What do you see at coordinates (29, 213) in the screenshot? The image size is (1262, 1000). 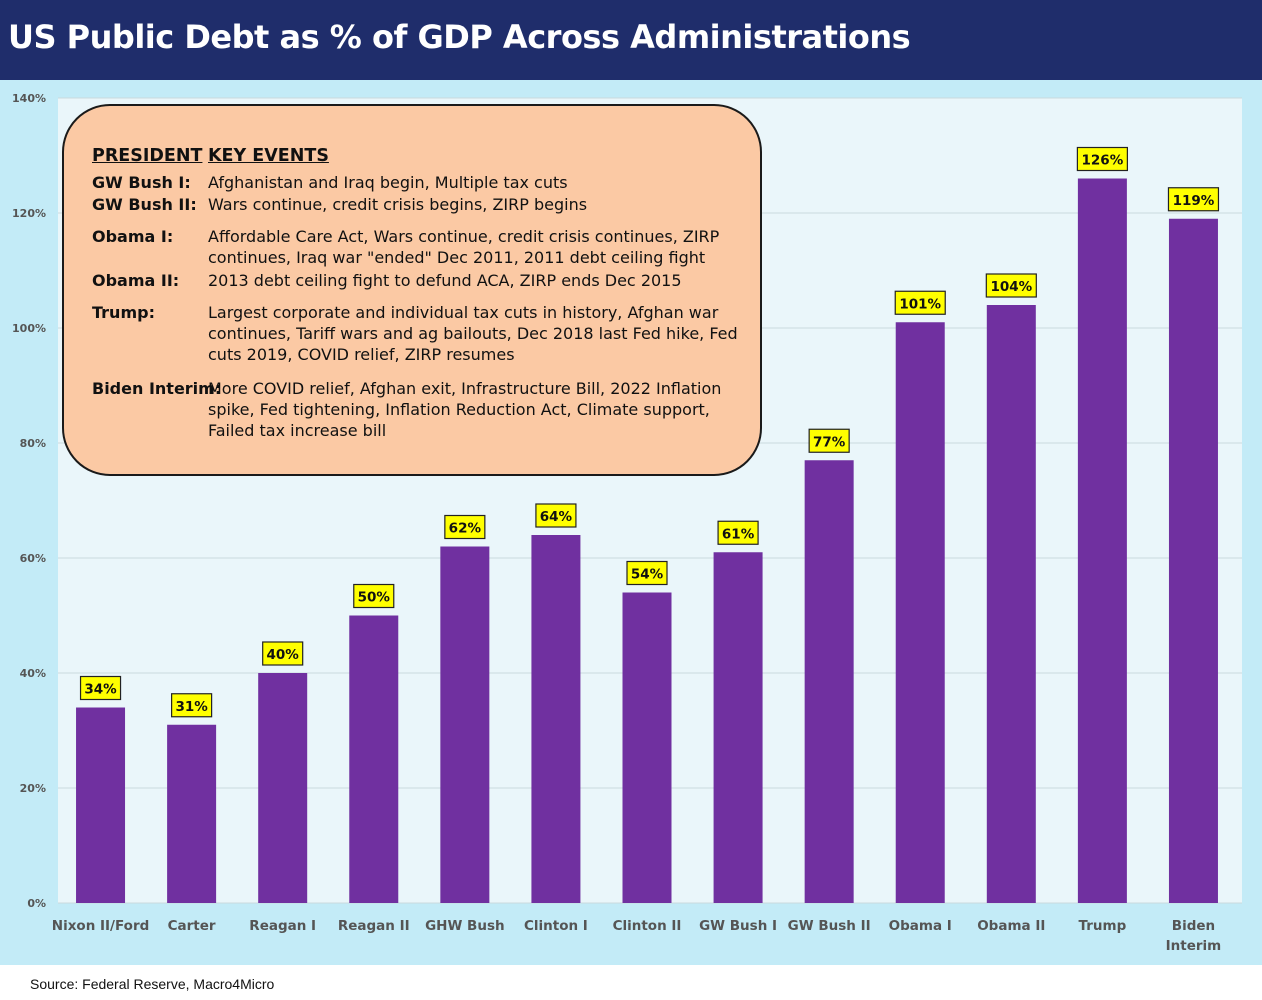 I see `y-tick-label: 120%` at bounding box center [29, 213].